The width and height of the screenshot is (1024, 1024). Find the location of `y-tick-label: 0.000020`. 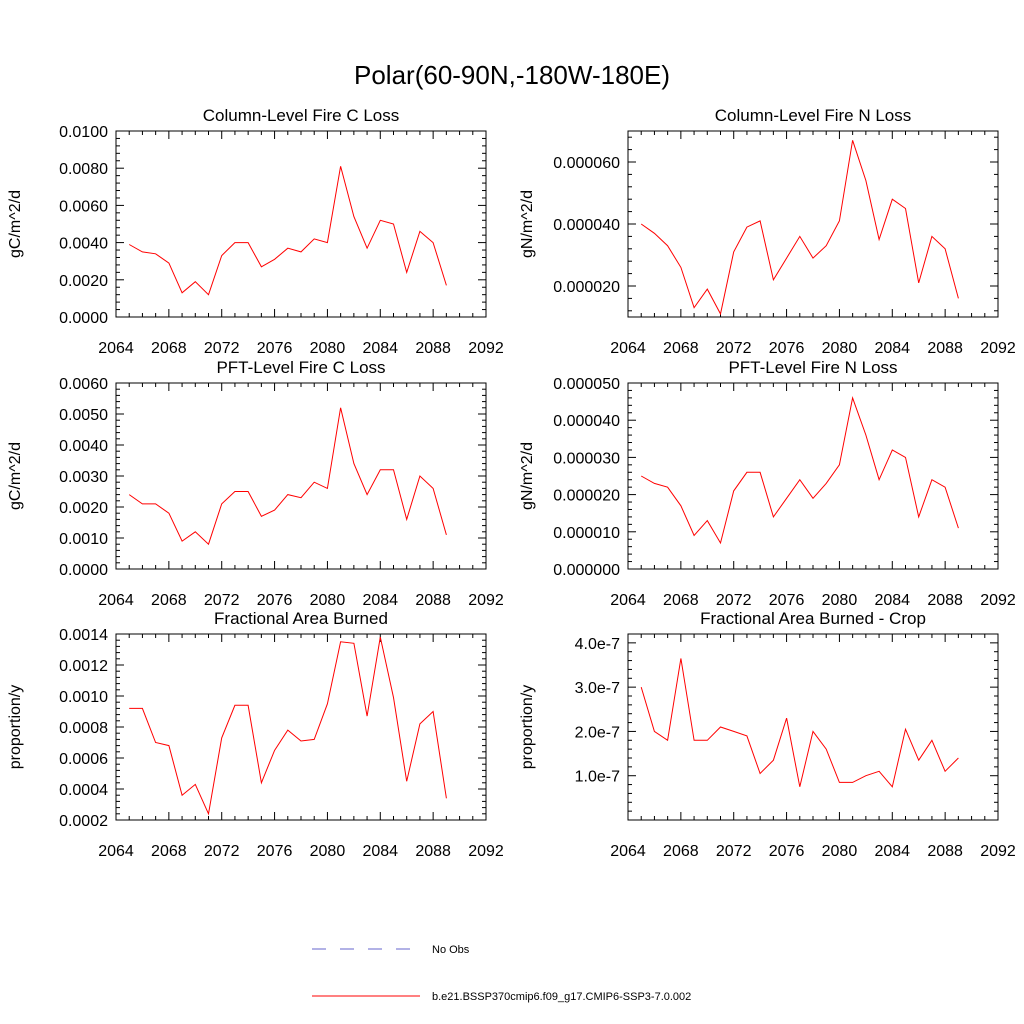

y-tick-label: 0.000020 is located at coordinates (586, 496).